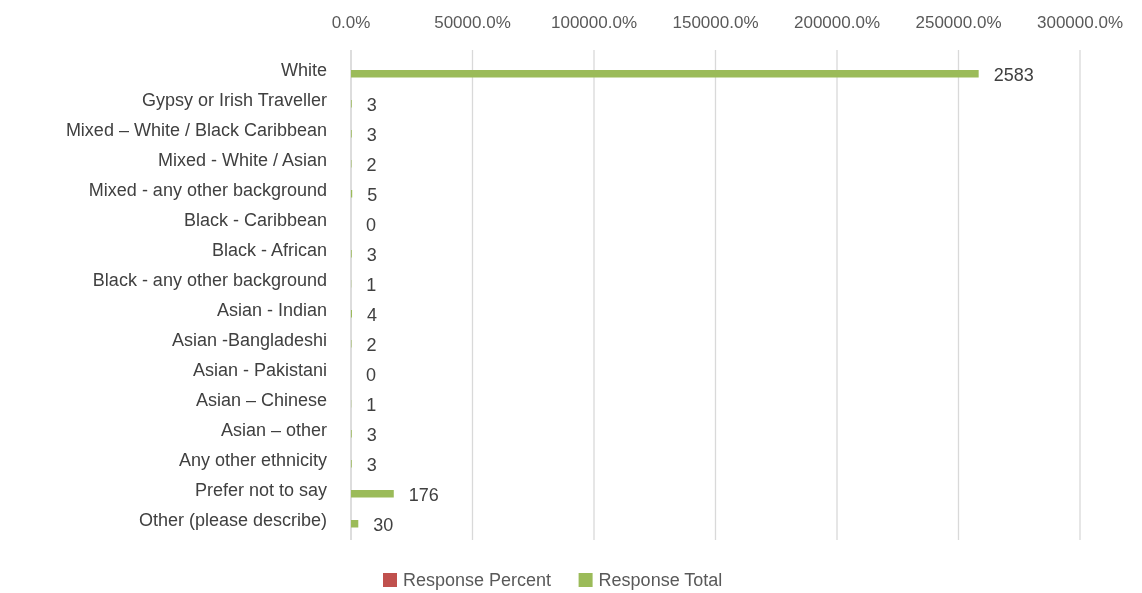  What do you see at coordinates (207, 190) in the screenshot?
I see `y-tick-label: Mixed - any other background` at bounding box center [207, 190].